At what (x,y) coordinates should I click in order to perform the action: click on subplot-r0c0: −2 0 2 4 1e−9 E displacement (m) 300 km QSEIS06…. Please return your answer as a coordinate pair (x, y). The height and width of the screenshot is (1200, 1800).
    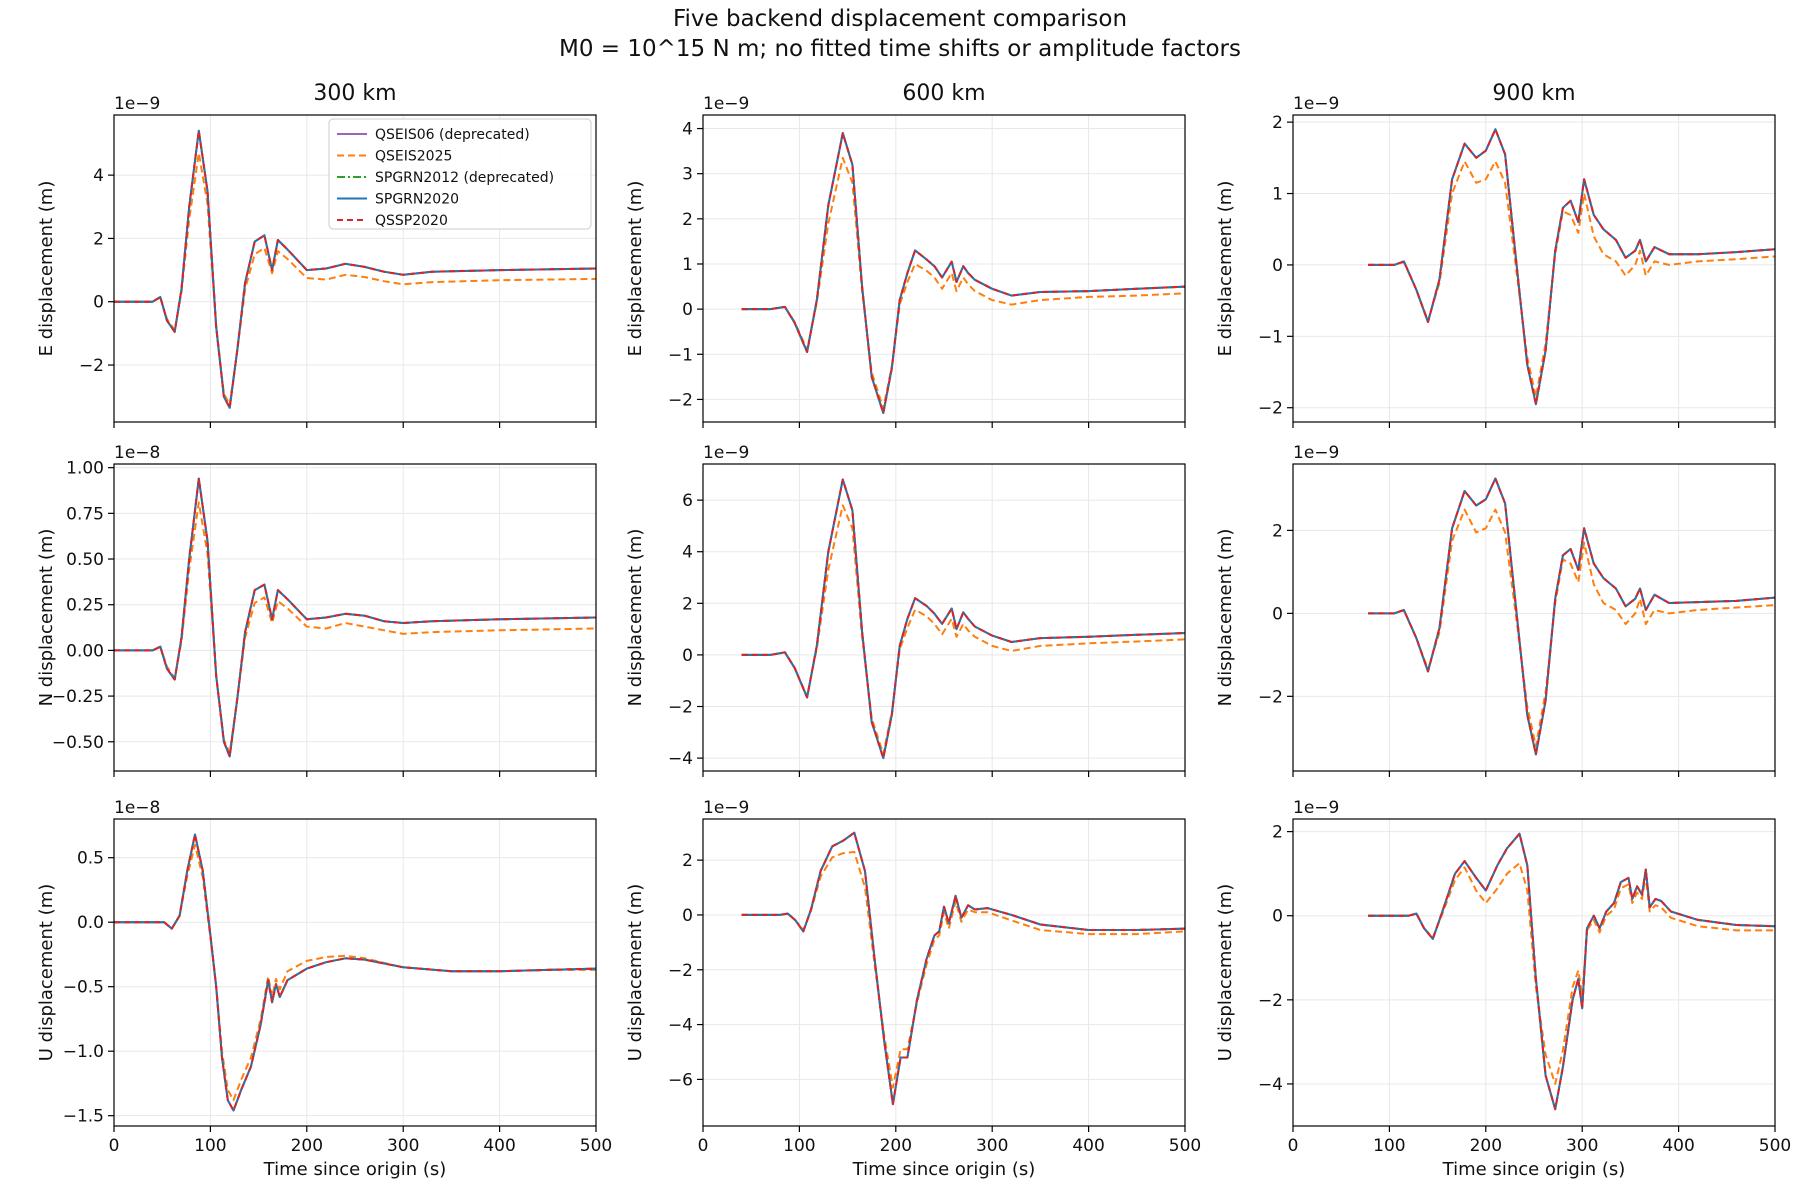
    Looking at the image, I should click on (316, 254).